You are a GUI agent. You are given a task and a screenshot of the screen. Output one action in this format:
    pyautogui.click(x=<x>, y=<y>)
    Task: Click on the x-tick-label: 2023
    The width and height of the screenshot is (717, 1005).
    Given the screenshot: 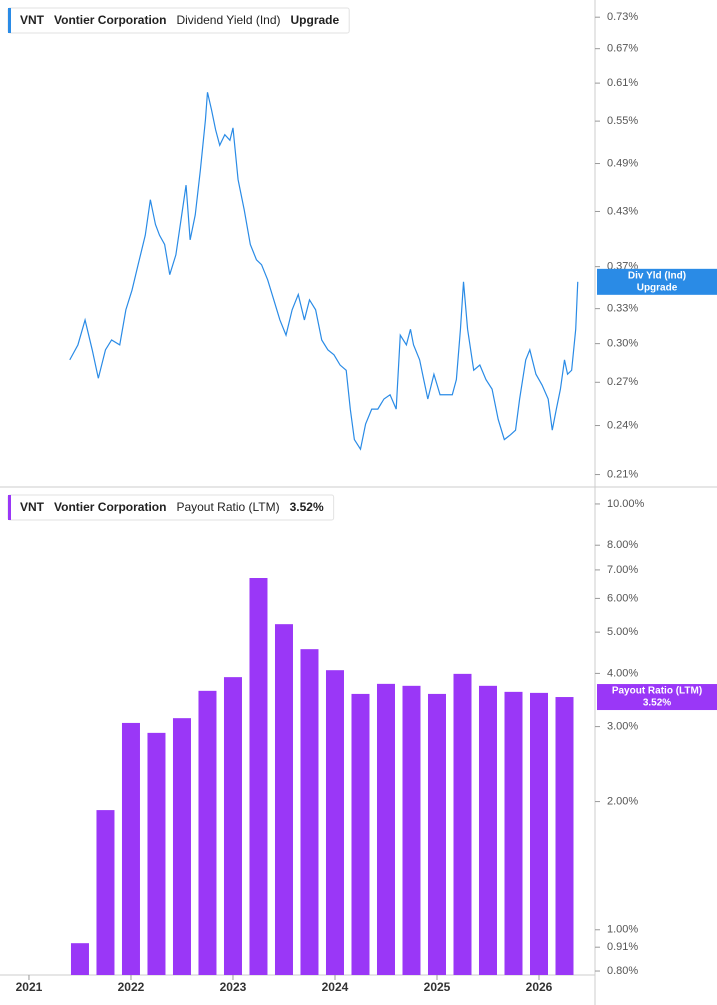 What is the action you would take?
    pyautogui.click(x=233, y=987)
    